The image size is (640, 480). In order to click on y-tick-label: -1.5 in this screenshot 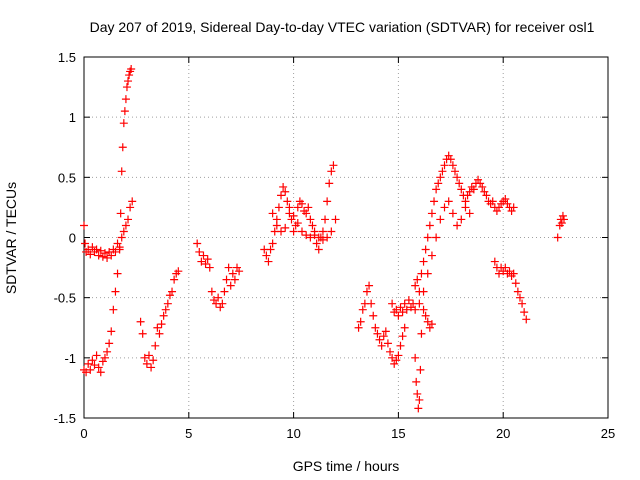, I will do `click(65, 418)`.